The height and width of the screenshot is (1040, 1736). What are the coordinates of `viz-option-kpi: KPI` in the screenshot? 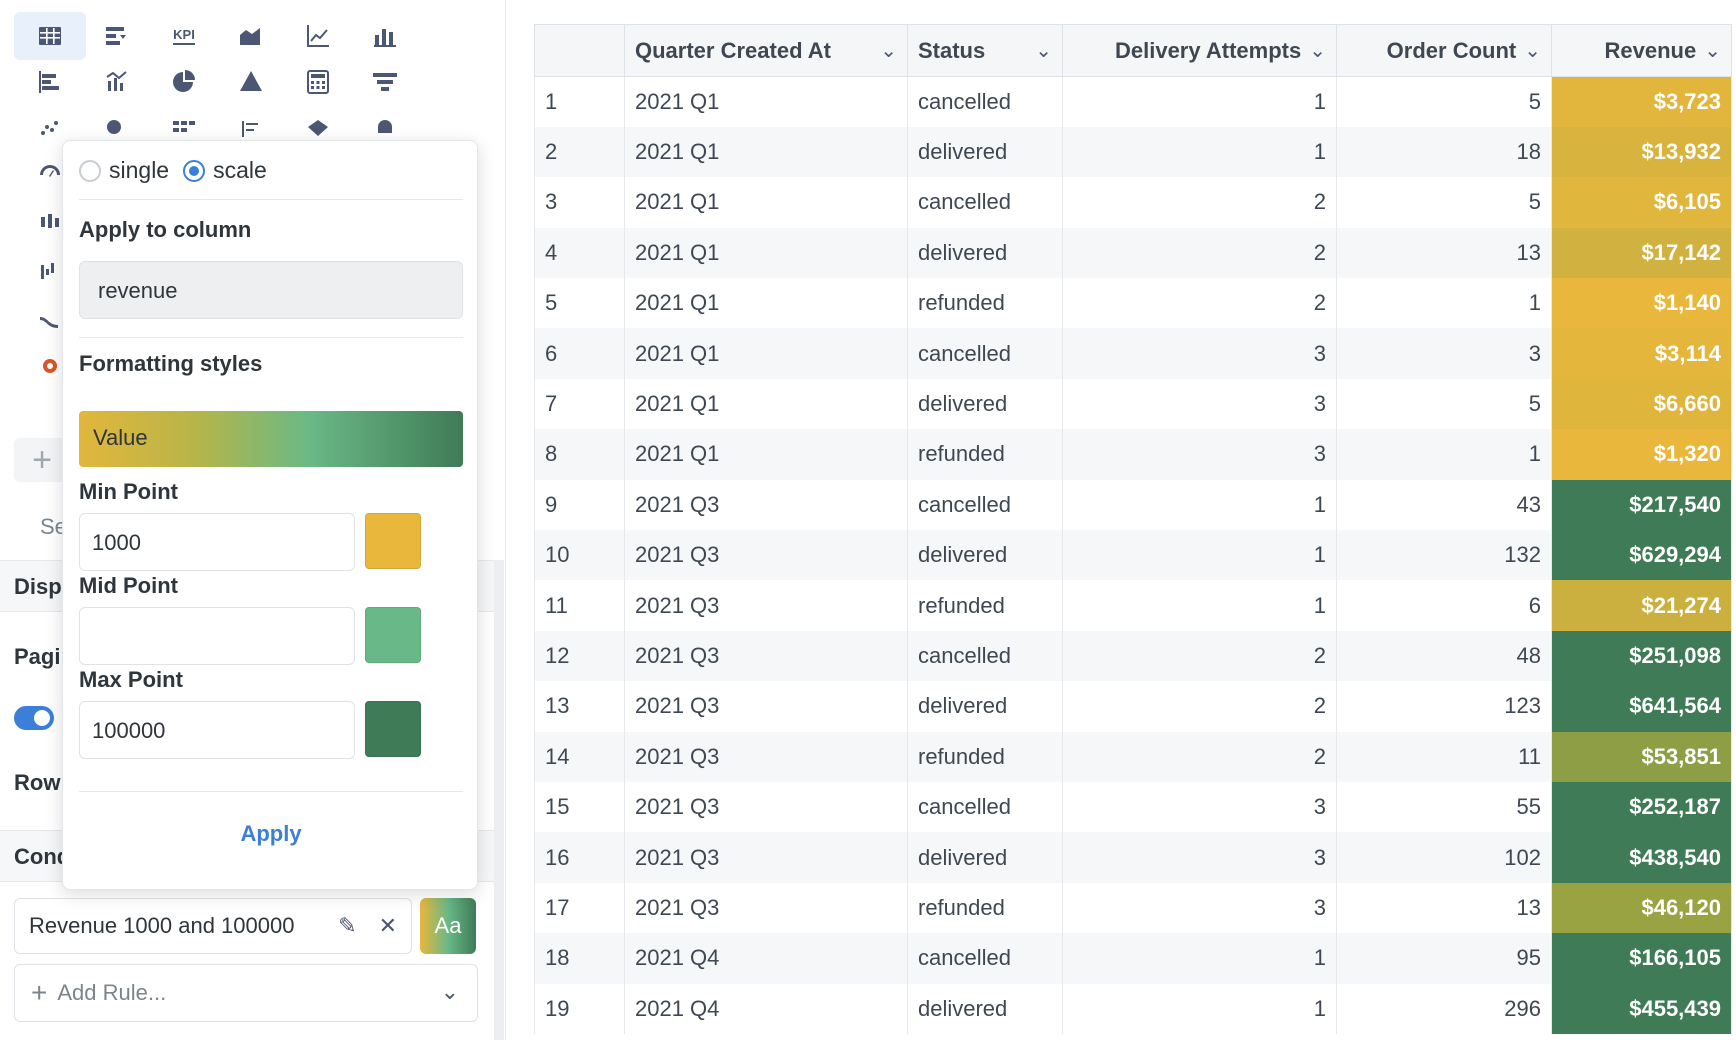 It's located at (184, 36).